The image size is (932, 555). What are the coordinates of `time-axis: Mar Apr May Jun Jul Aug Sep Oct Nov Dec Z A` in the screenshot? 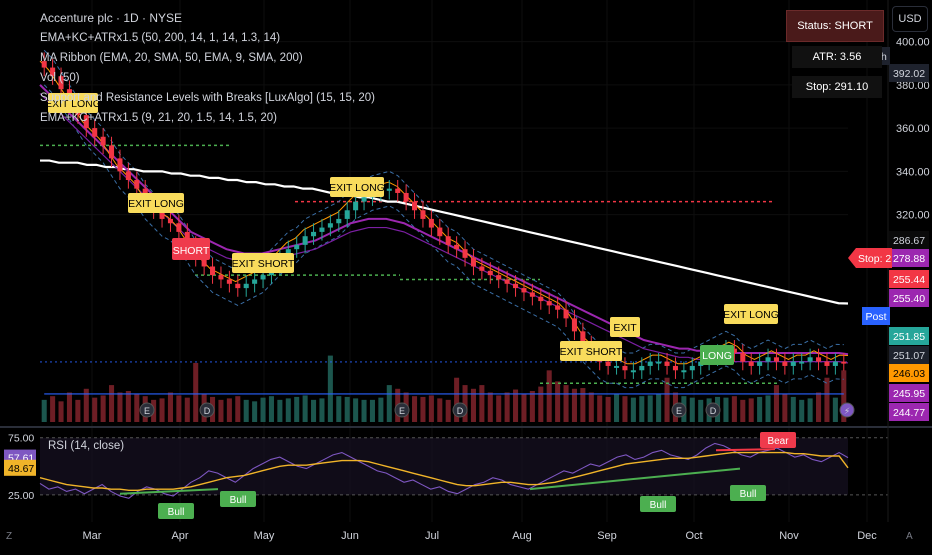 It's located at (459, 536).